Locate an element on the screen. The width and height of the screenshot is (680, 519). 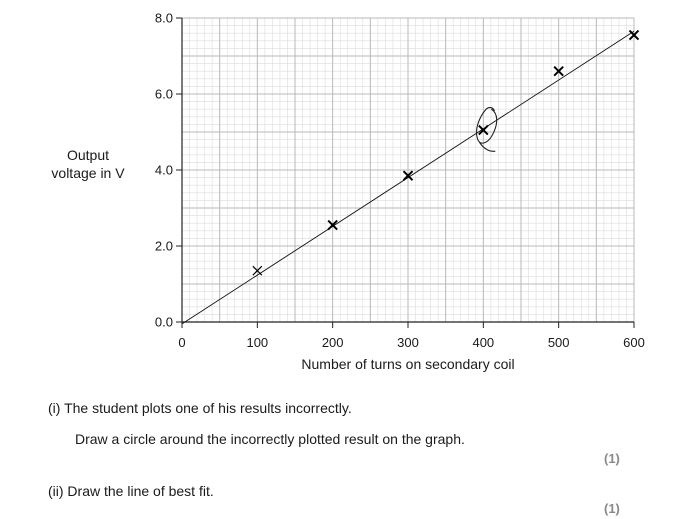
y-tick-label: 2.0 is located at coordinates (164, 246).